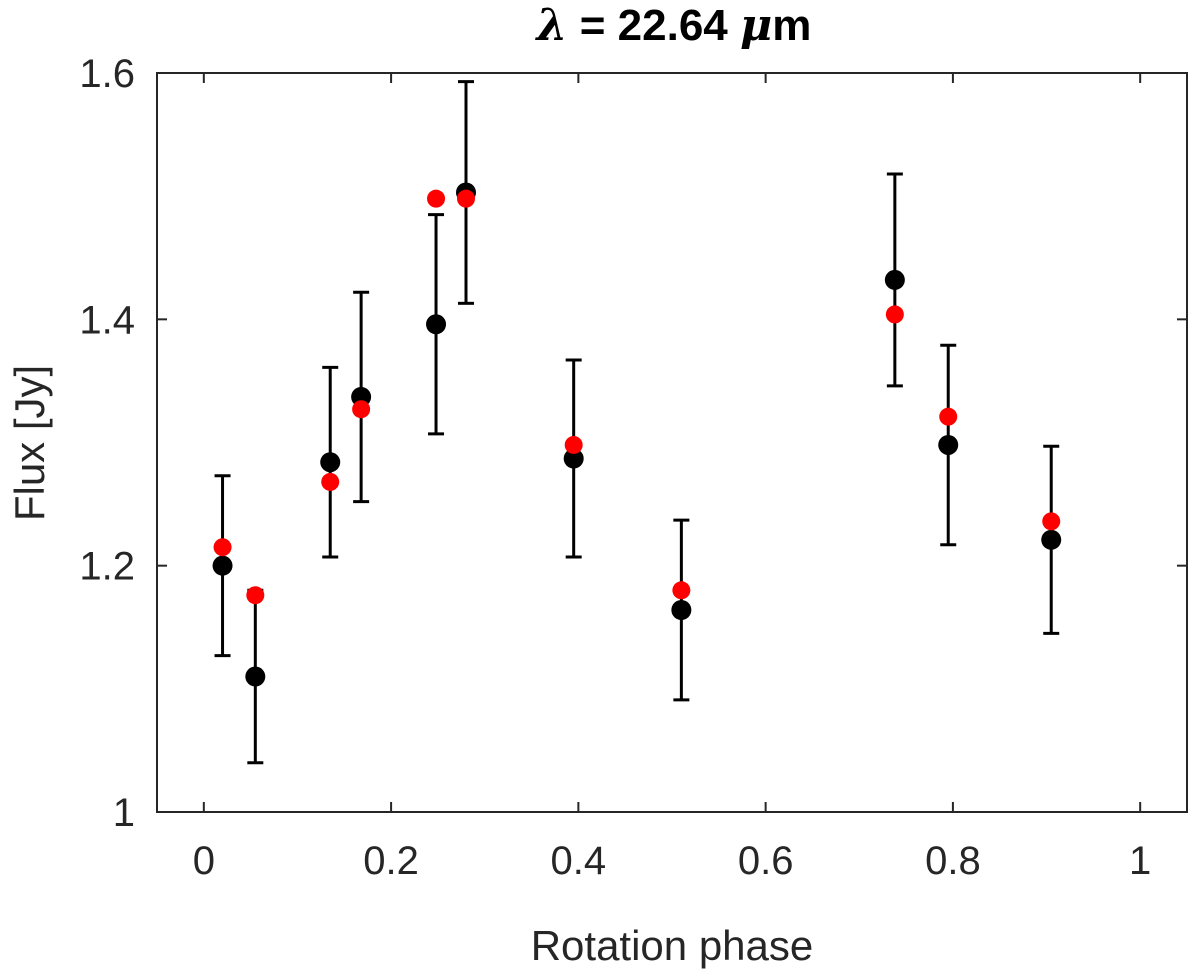 The width and height of the screenshot is (1200, 977). Describe the element at coordinates (1140, 861) in the screenshot. I see `x-tick-label: 1` at that location.